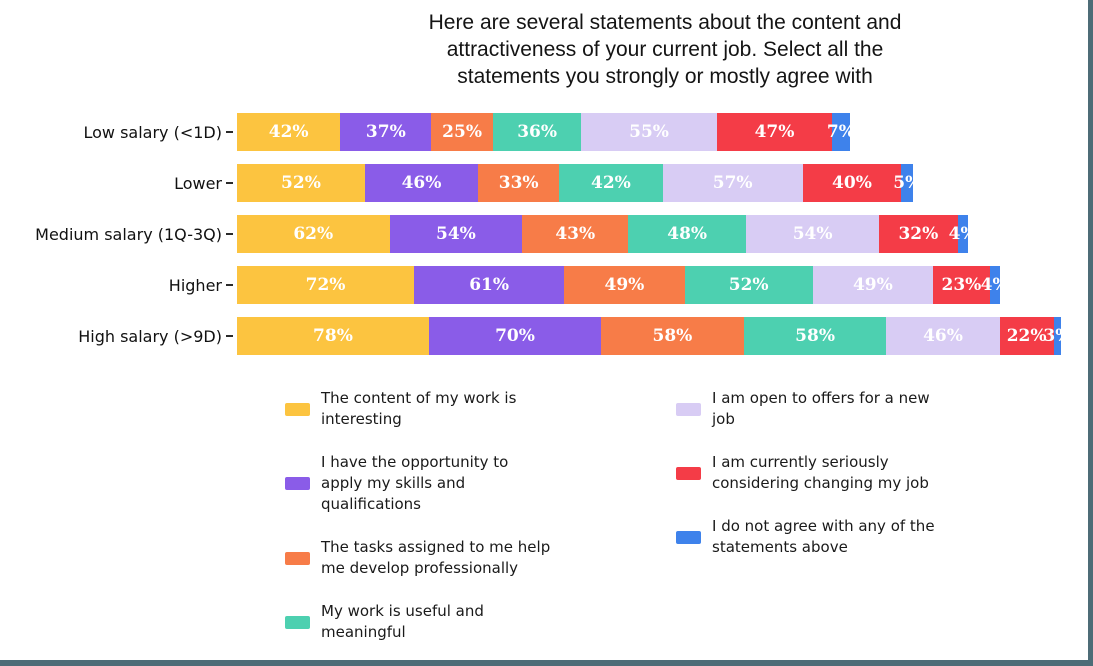  I want to click on bar-segment: 52%, so click(301, 183).